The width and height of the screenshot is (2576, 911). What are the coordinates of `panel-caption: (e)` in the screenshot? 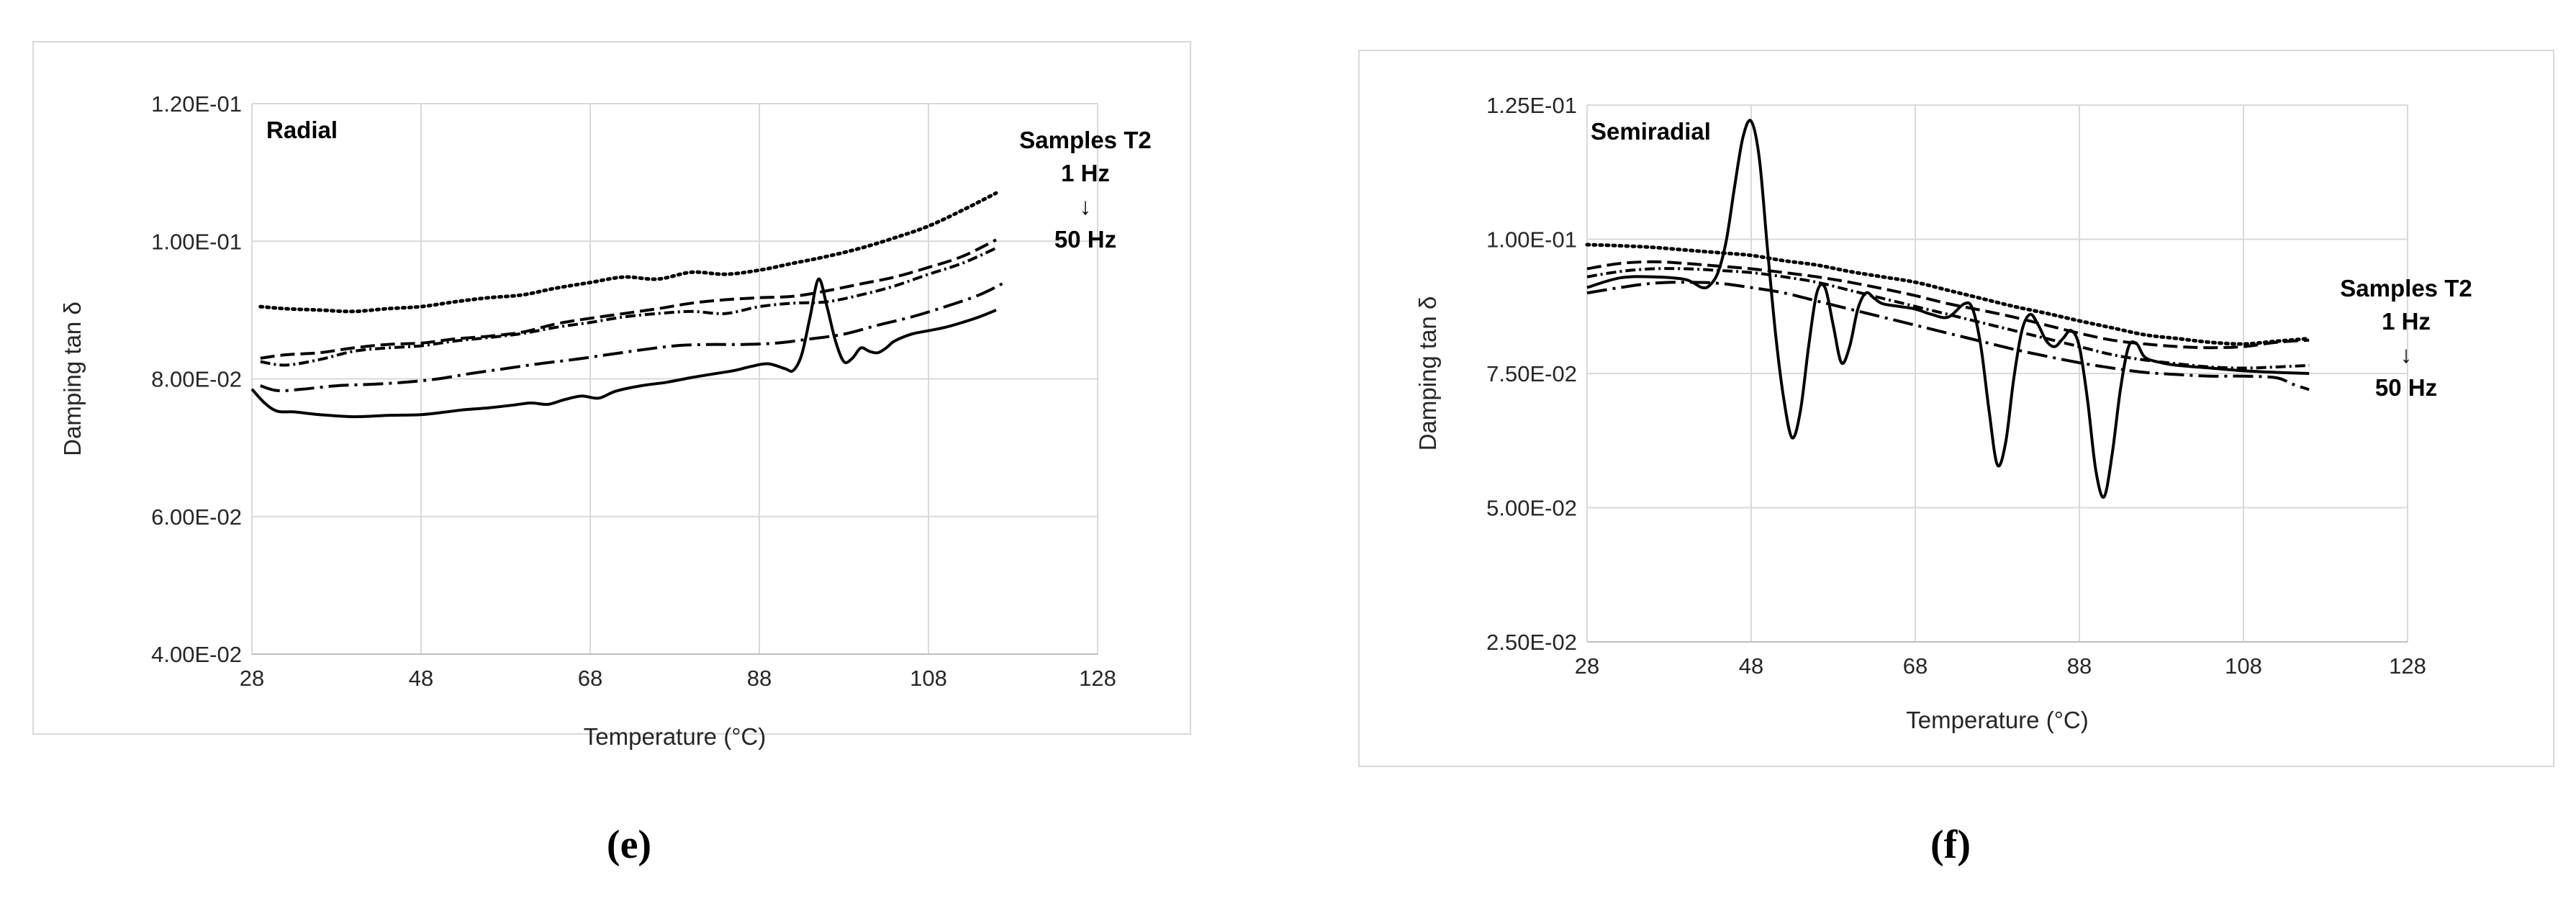 It's located at (629, 844).